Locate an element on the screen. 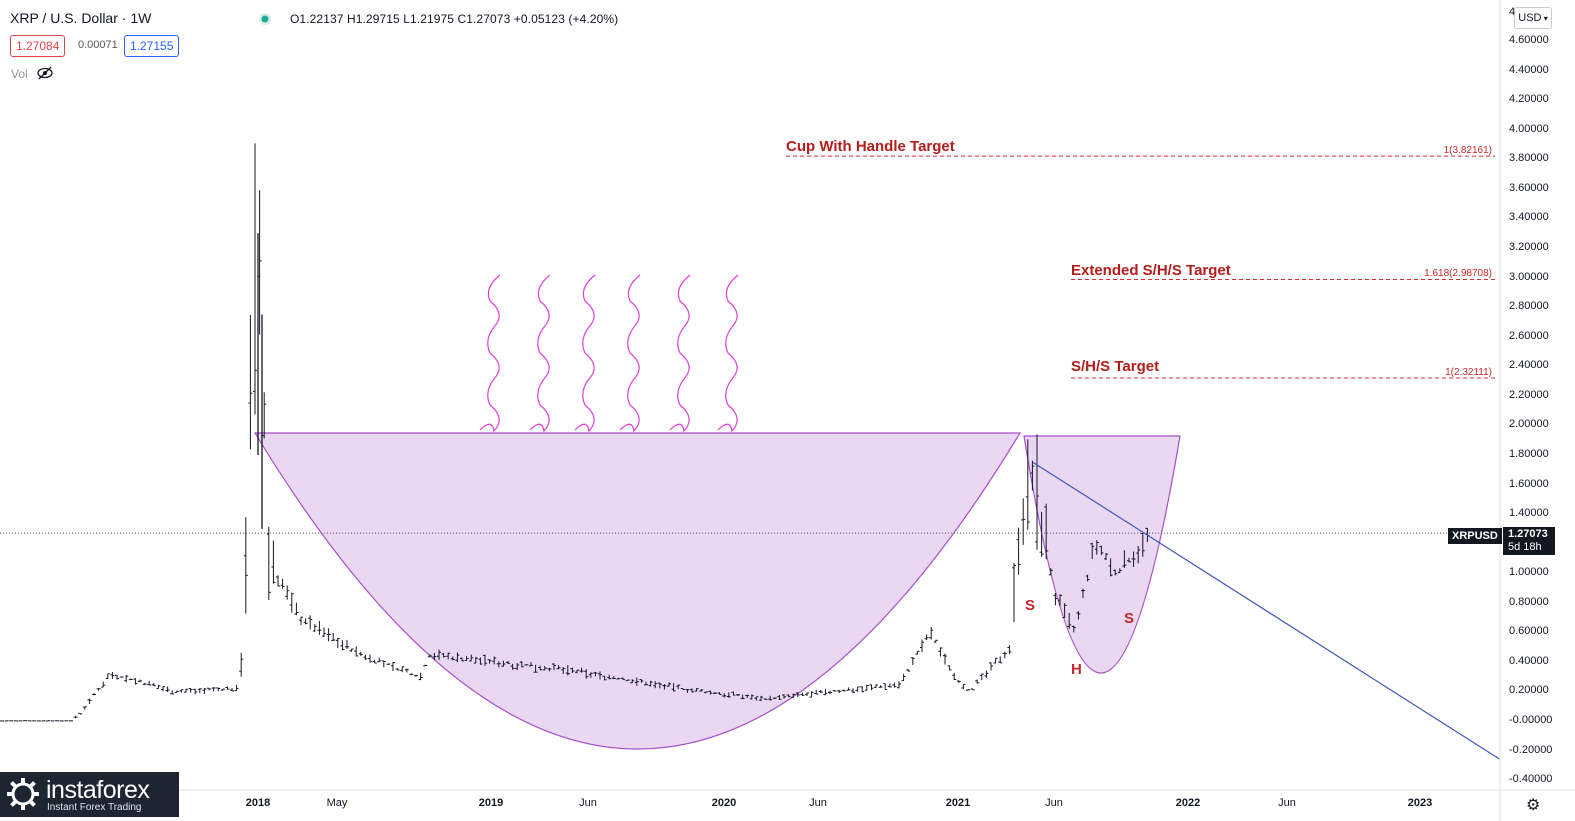 The width and height of the screenshot is (1575, 821). price-tick: -0.00000 is located at coordinates (1531, 720).